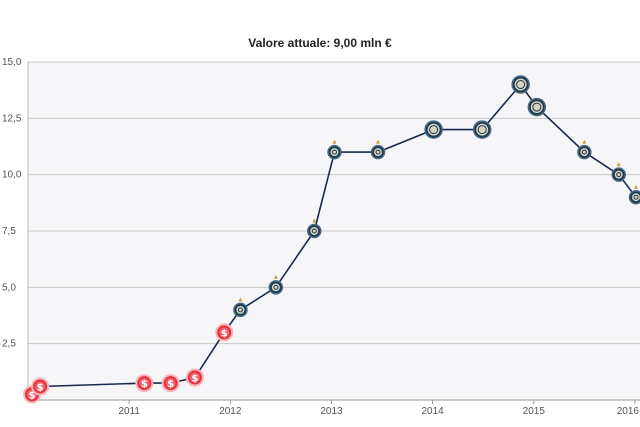  I want to click on y-tick-label: 5,0, so click(9, 287).